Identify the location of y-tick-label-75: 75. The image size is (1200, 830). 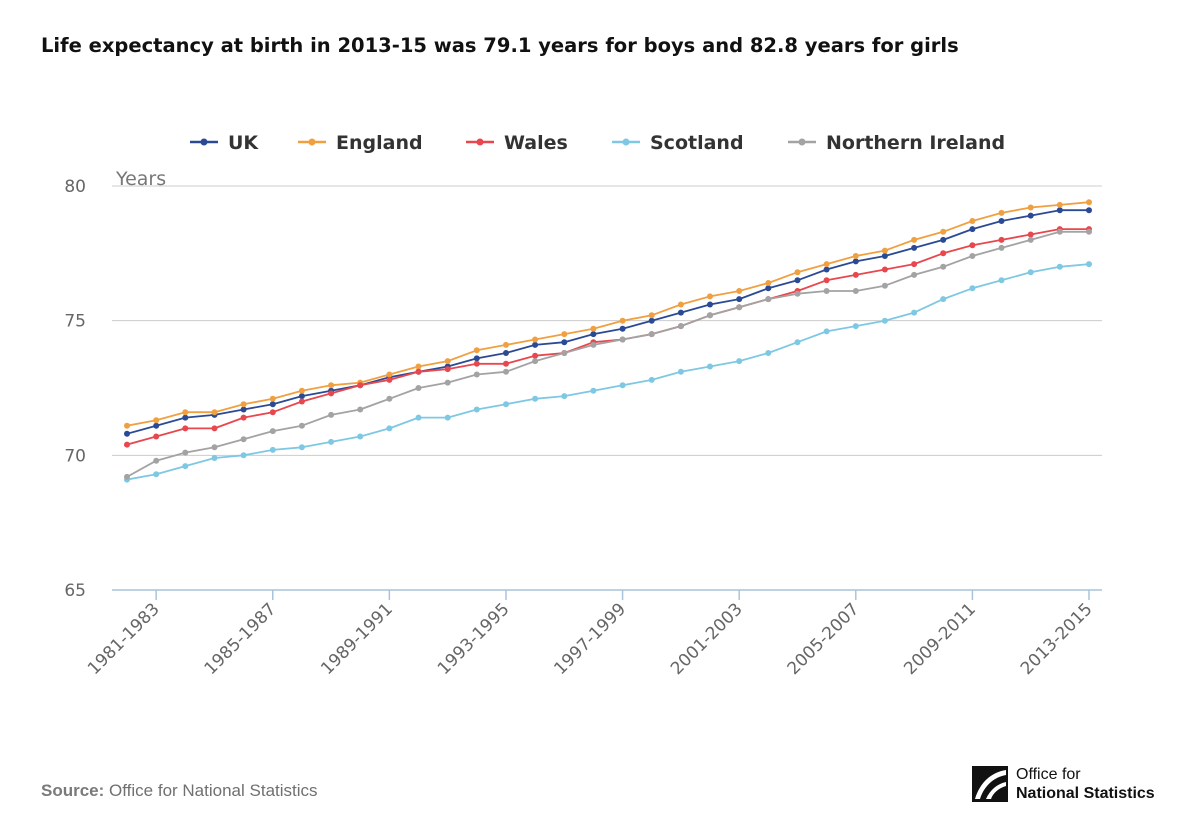
(75, 322).